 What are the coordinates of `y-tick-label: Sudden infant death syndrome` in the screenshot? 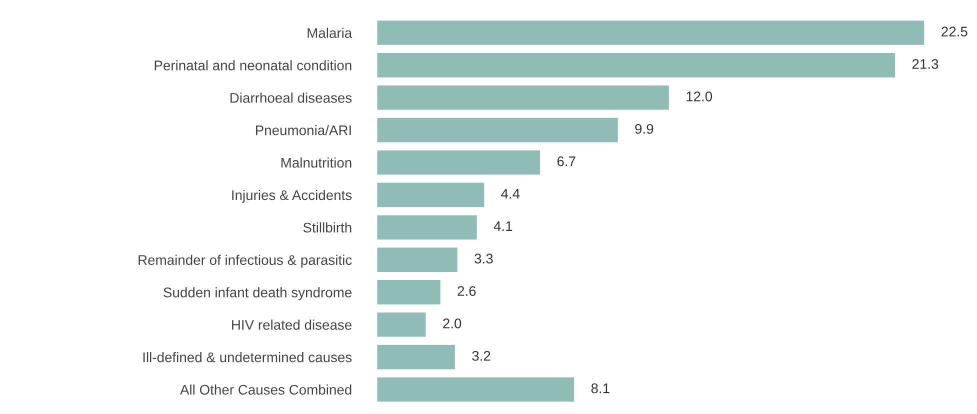 It's located at (258, 293).